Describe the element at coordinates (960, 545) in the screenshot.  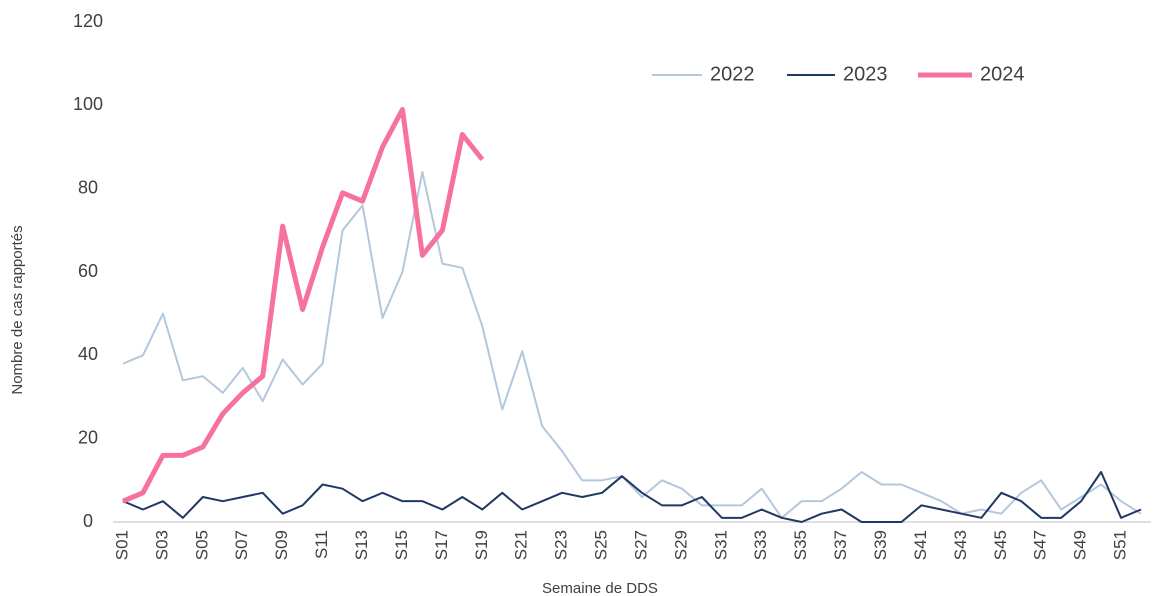
I see `x-tick-label: S43` at that location.